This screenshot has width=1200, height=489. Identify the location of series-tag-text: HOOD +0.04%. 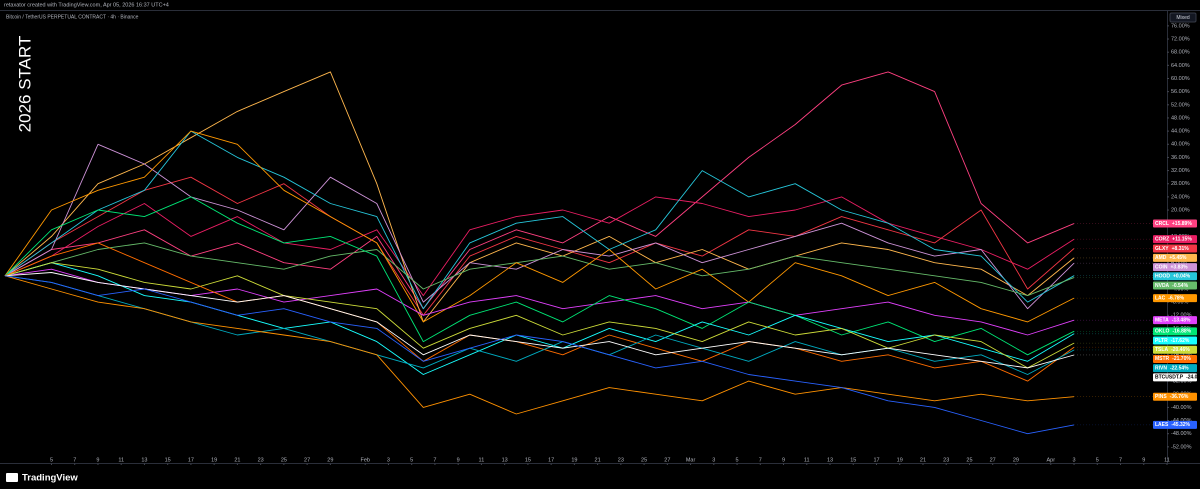
(1173, 277).